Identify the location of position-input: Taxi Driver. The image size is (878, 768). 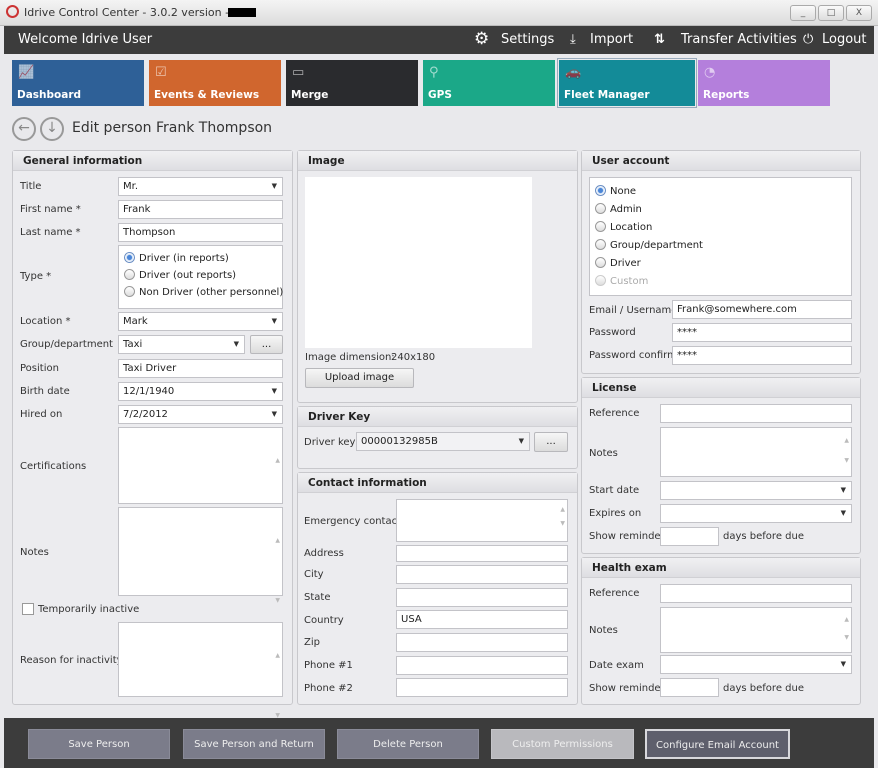
(200, 368).